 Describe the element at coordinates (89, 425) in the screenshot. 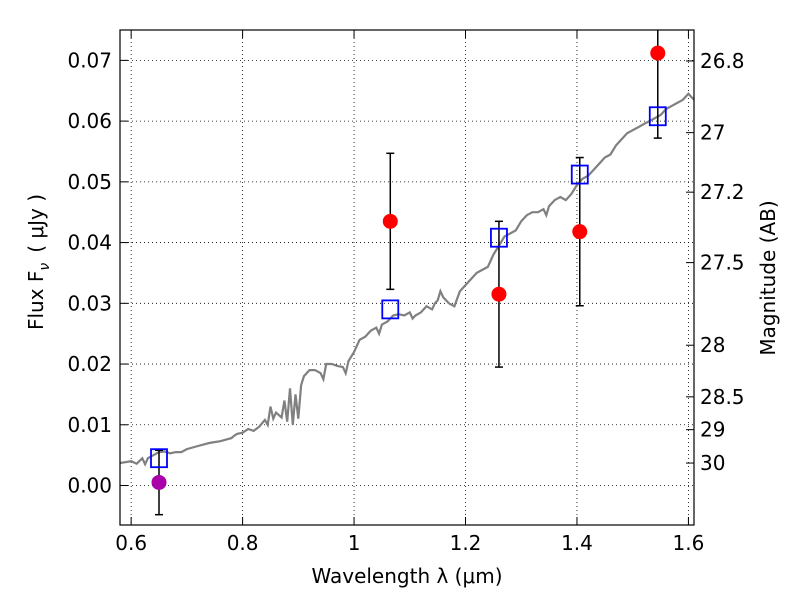

I see `y-tick-label: 0.01` at that location.